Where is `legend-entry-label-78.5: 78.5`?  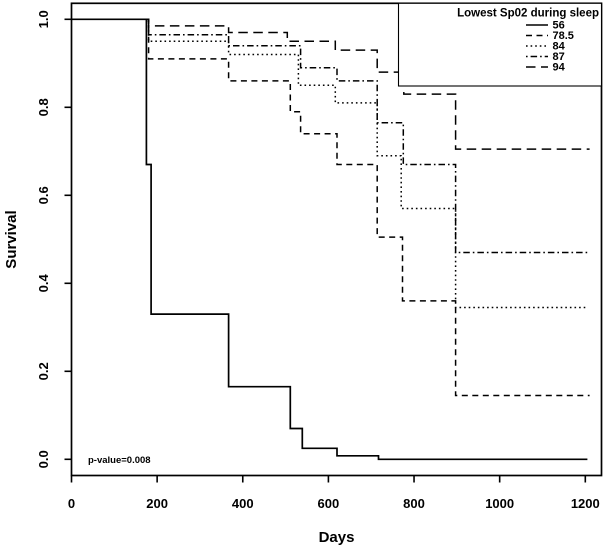 legend-entry-label-78.5: 78.5 is located at coordinates (563, 36).